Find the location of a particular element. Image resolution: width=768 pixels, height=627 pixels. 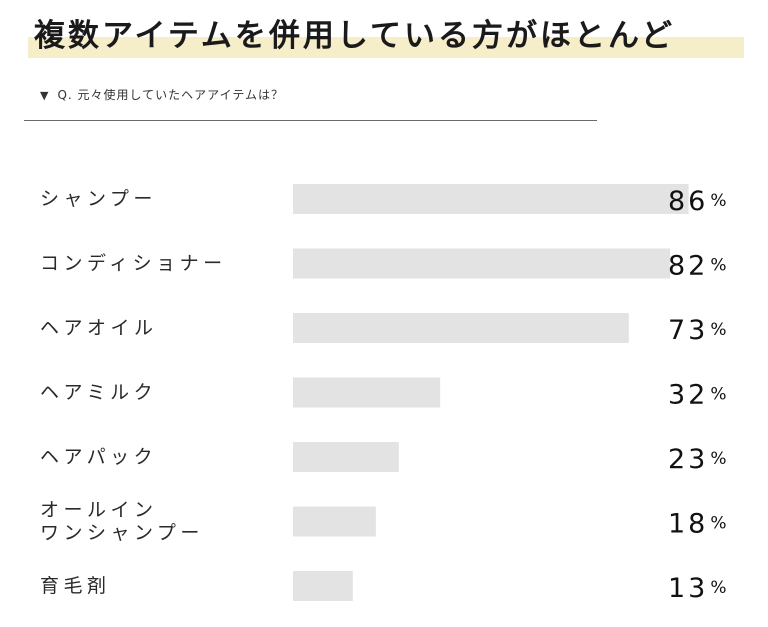

triangle-down-icon: ▼ is located at coordinates (45, 95).